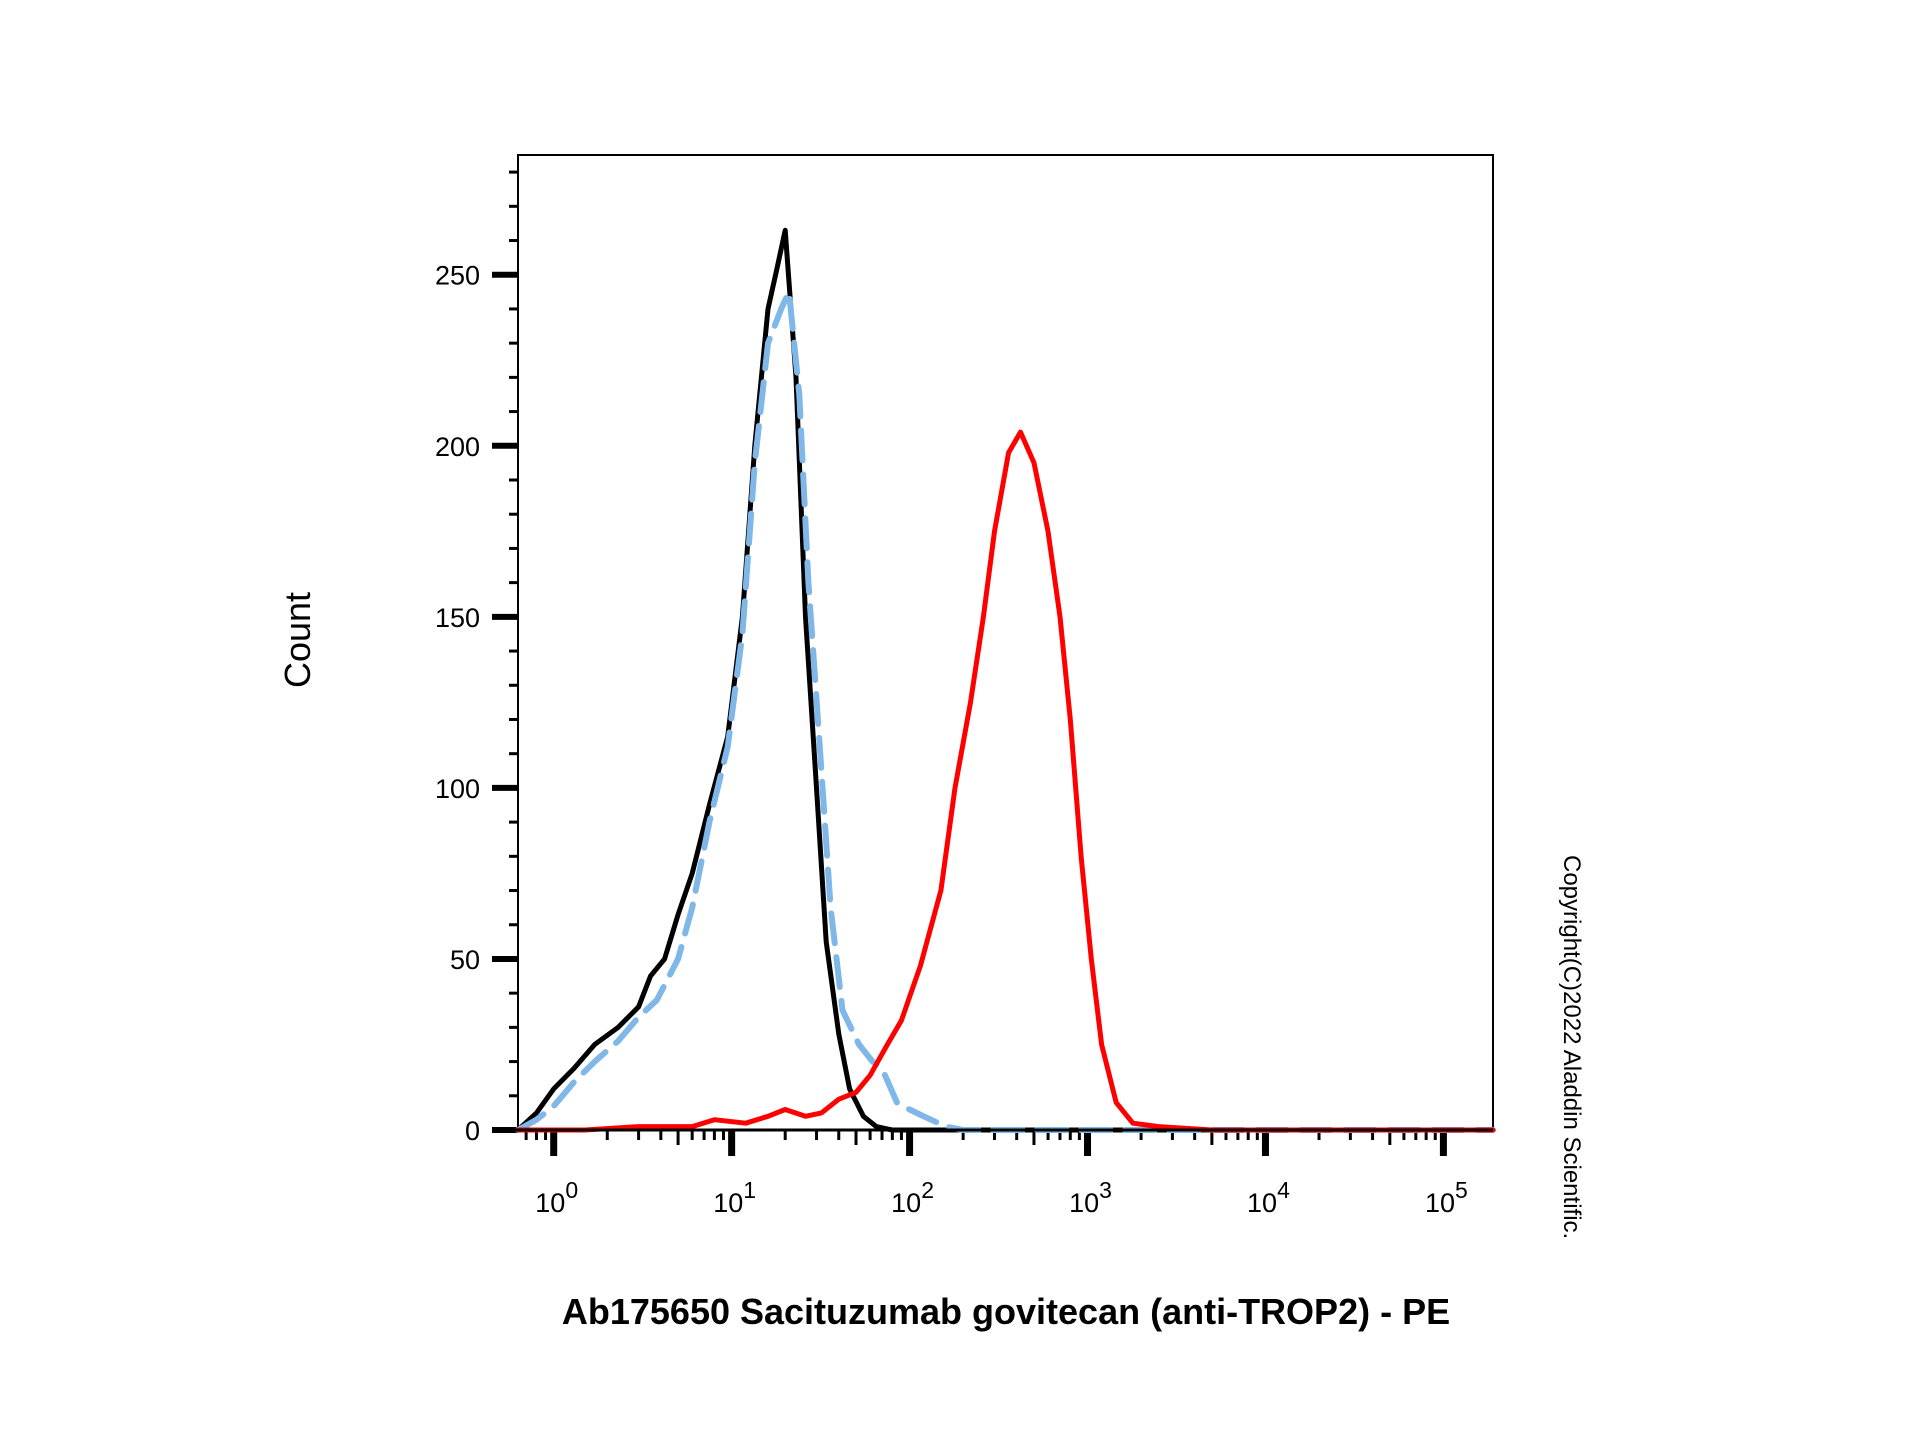 The height and width of the screenshot is (1440, 1920). I want to click on y-axis: 0 50 100 150 200 250, so click(476, 658).